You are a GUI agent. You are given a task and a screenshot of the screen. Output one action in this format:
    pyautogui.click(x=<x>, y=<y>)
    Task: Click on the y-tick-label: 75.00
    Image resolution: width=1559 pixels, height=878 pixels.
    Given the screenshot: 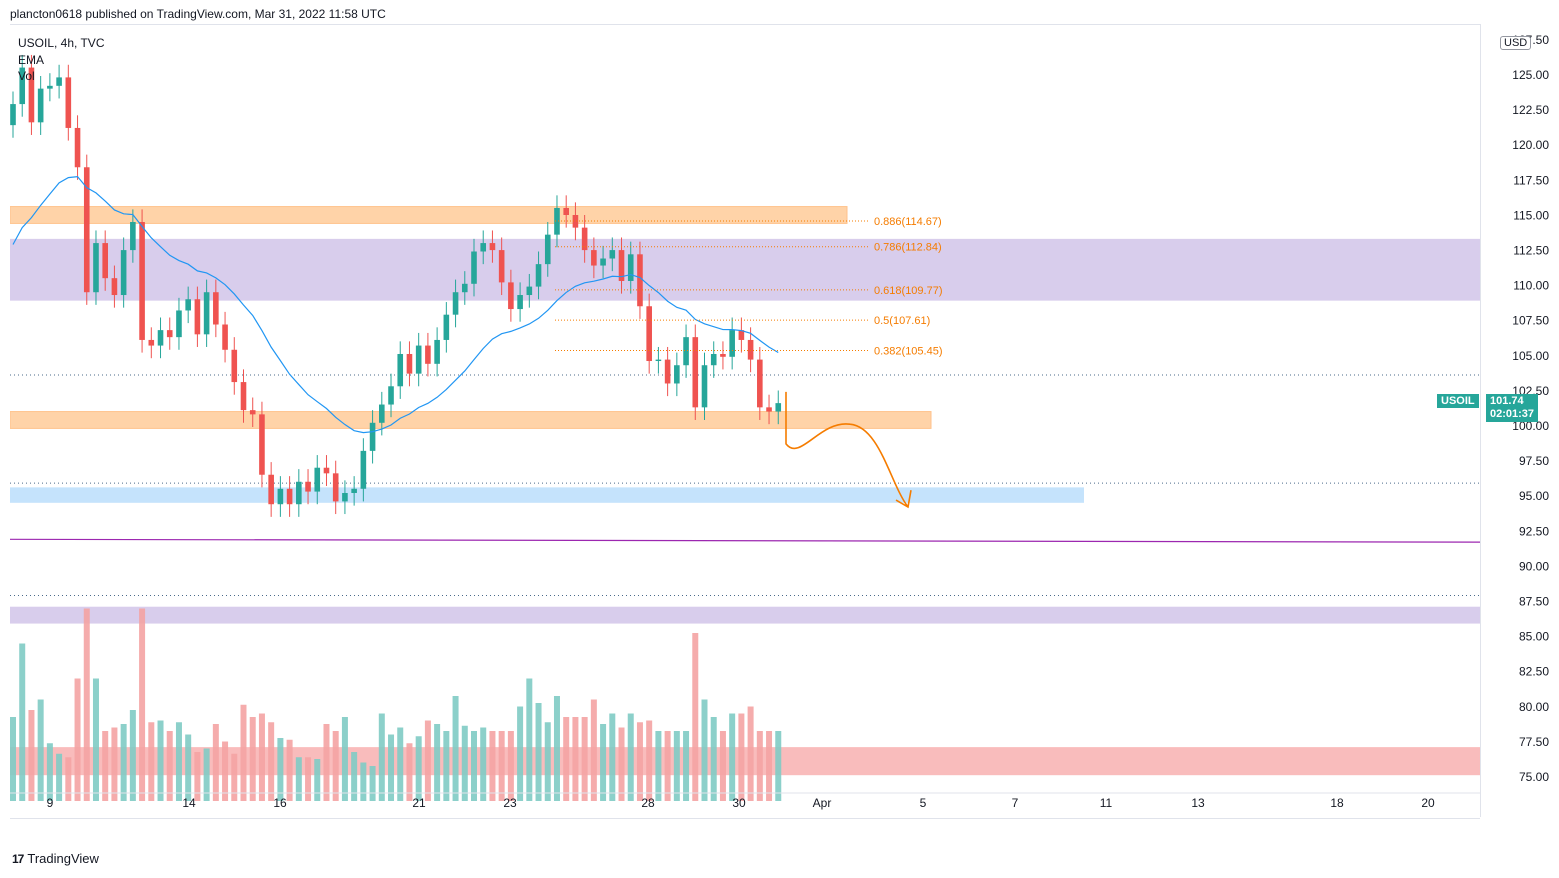 What is the action you would take?
    pyautogui.click(x=1534, y=777)
    